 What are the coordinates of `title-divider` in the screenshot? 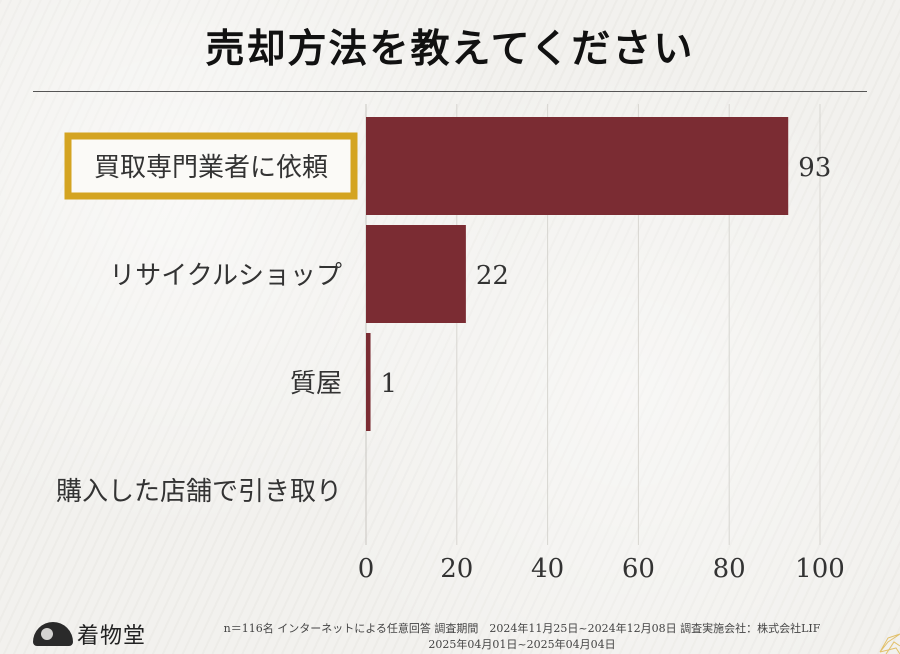 It's located at (450, 91).